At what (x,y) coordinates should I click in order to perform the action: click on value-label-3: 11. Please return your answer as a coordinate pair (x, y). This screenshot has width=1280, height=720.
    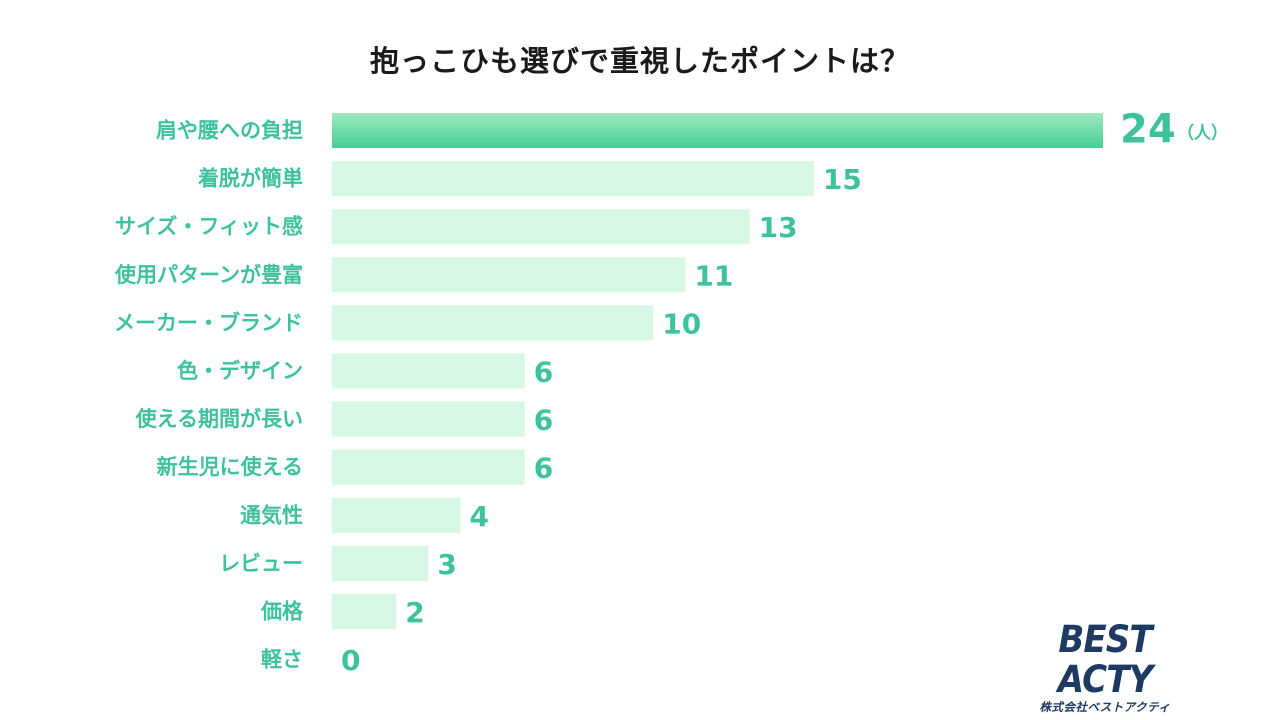
    Looking at the image, I should click on (713, 275).